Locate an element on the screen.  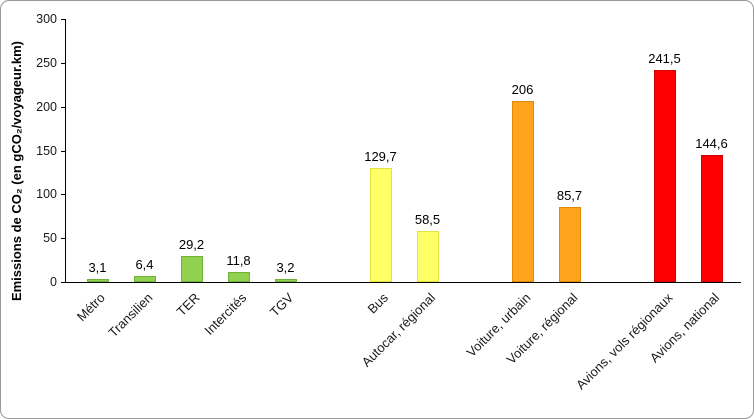
bar-tgv is located at coordinates (285, 280).